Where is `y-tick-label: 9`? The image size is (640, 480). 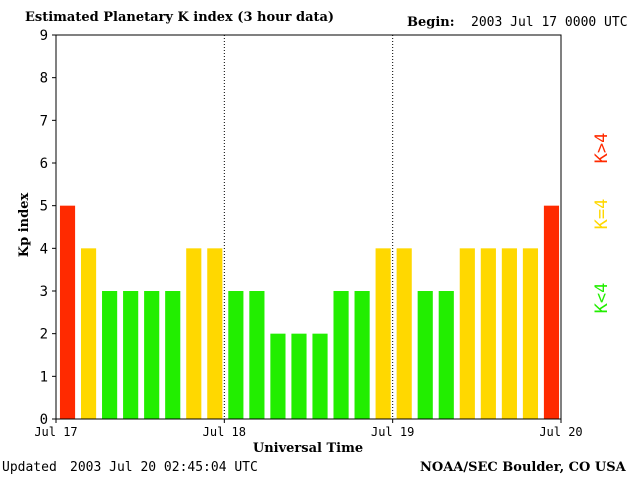 y-tick-label: 9 is located at coordinates (44, 36).